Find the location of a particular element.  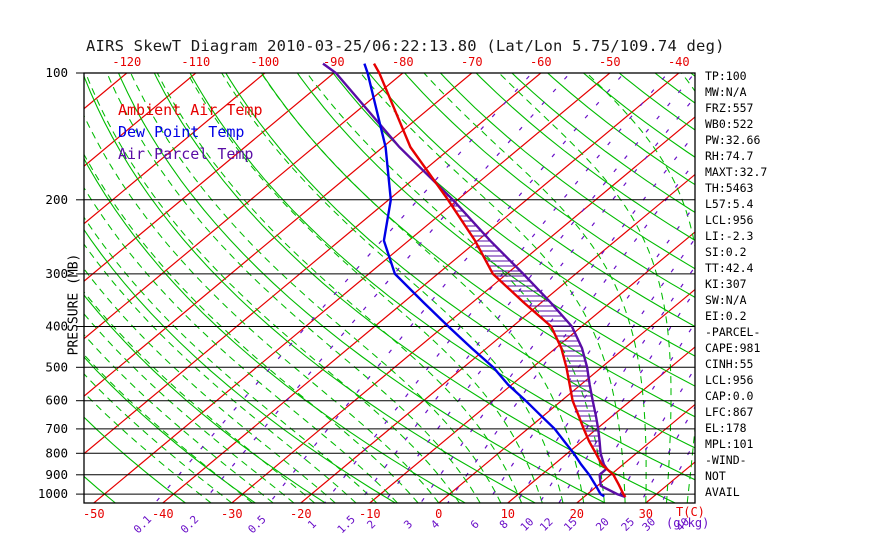

panel-line: RH:74.7 is located at coordinates (729, 156).